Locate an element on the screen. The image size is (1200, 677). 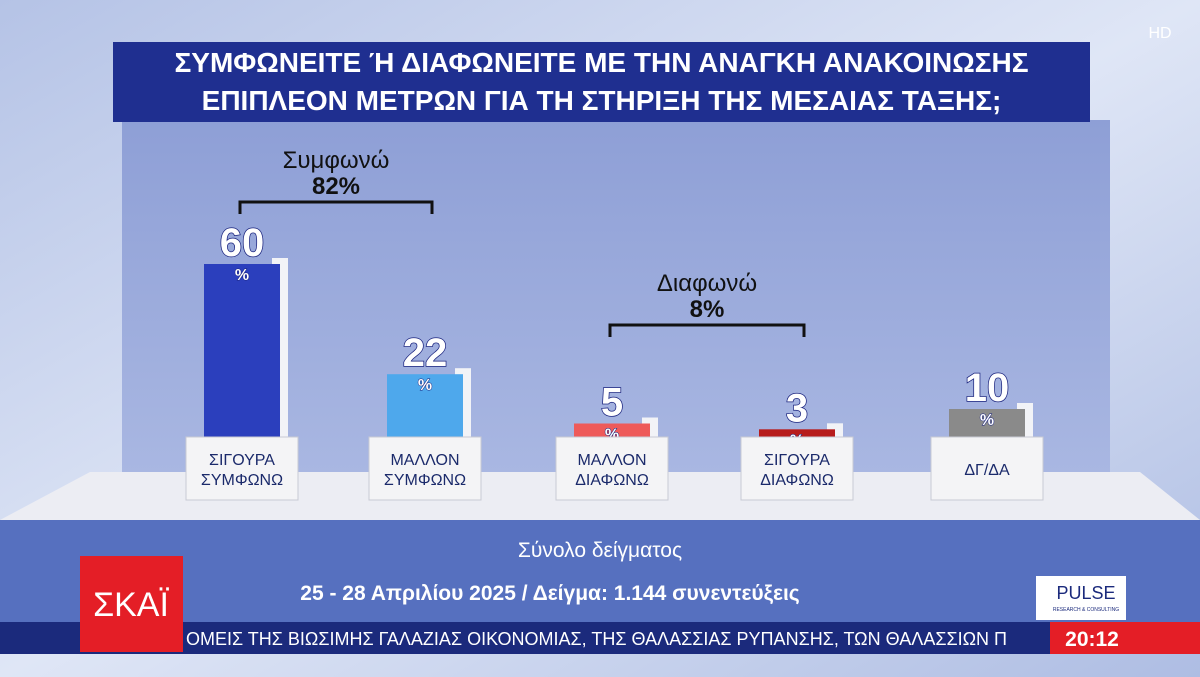
value-label: 60 is located at coordinates (242, 243).